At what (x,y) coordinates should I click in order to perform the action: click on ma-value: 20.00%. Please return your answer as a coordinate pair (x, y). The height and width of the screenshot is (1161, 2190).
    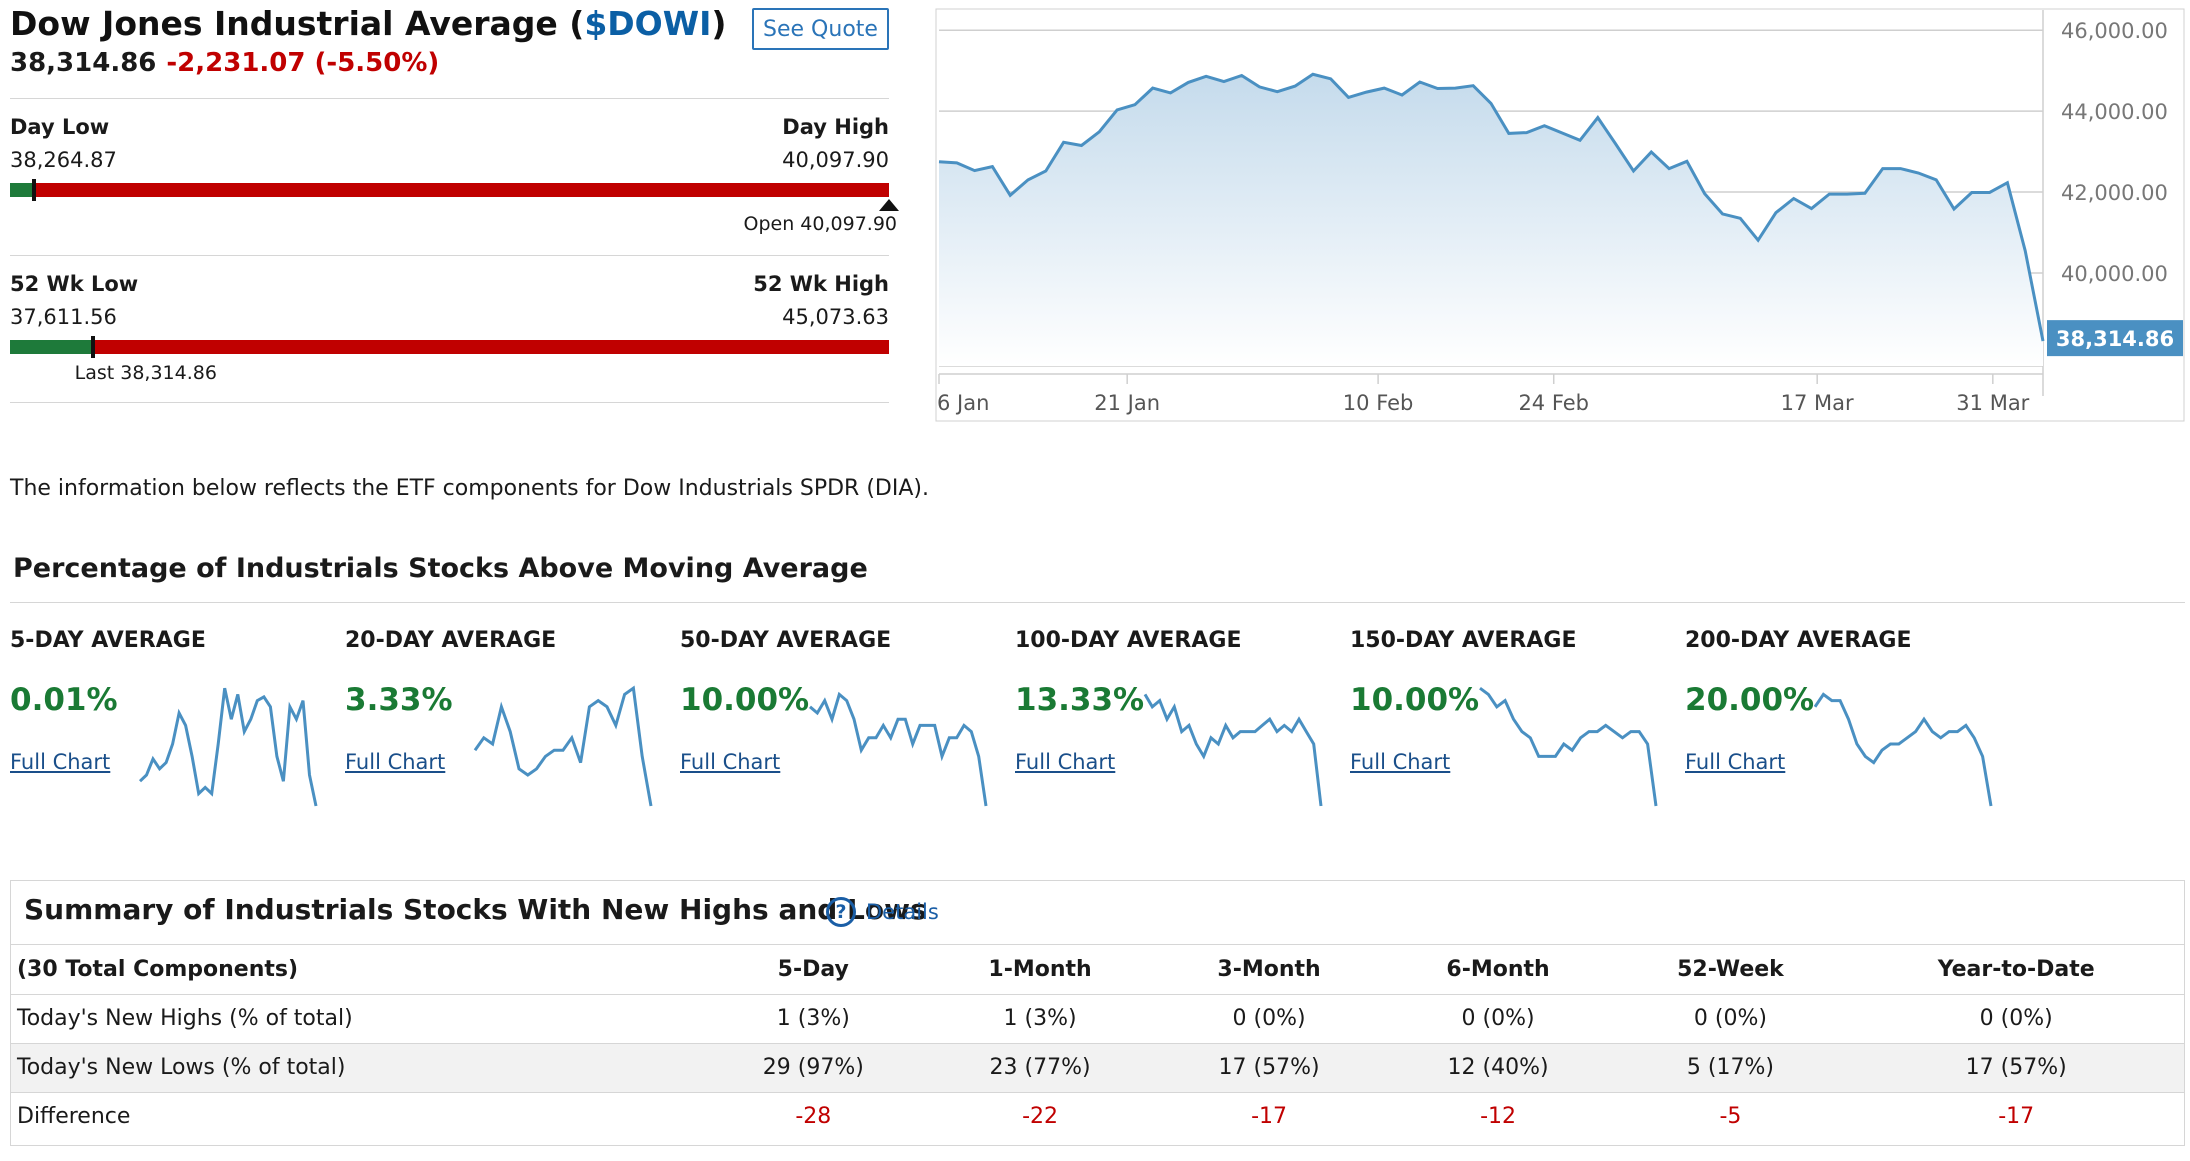
    Looking at the image, I should click on (1750, 700).